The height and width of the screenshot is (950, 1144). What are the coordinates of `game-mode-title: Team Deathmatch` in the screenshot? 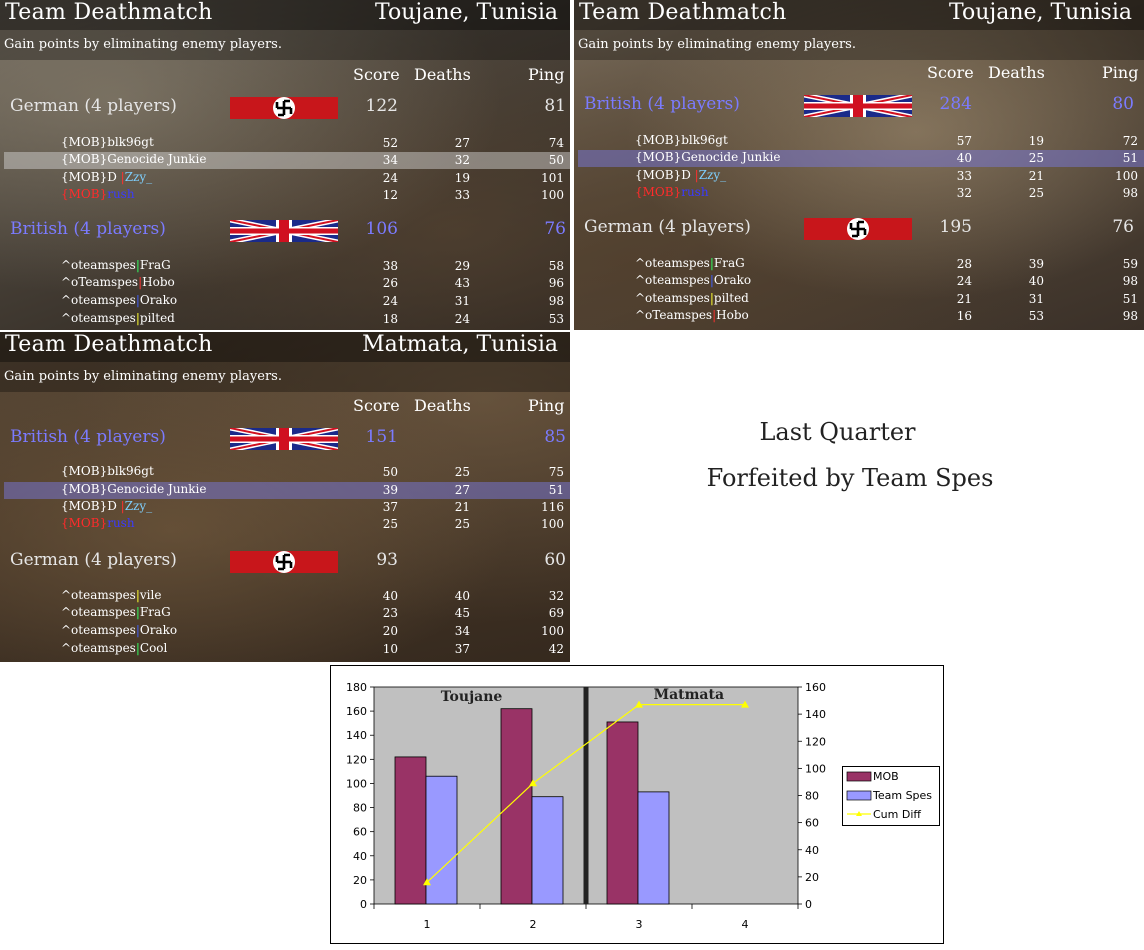 It's located at (683, 12).